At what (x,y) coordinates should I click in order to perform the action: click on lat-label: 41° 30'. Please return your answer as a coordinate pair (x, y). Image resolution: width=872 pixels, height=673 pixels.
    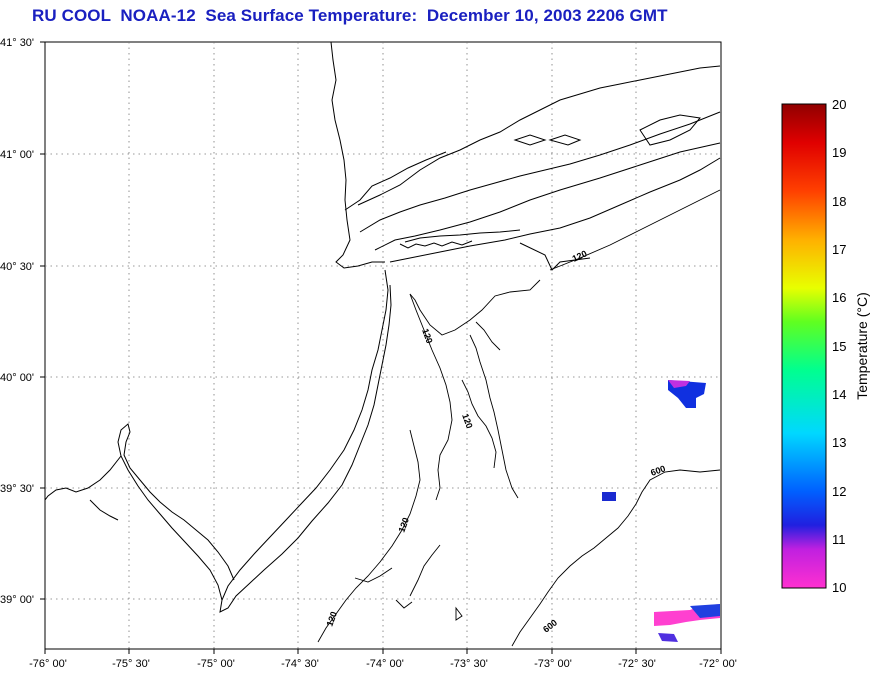
    Looking at the image, I should click on (17, 43).